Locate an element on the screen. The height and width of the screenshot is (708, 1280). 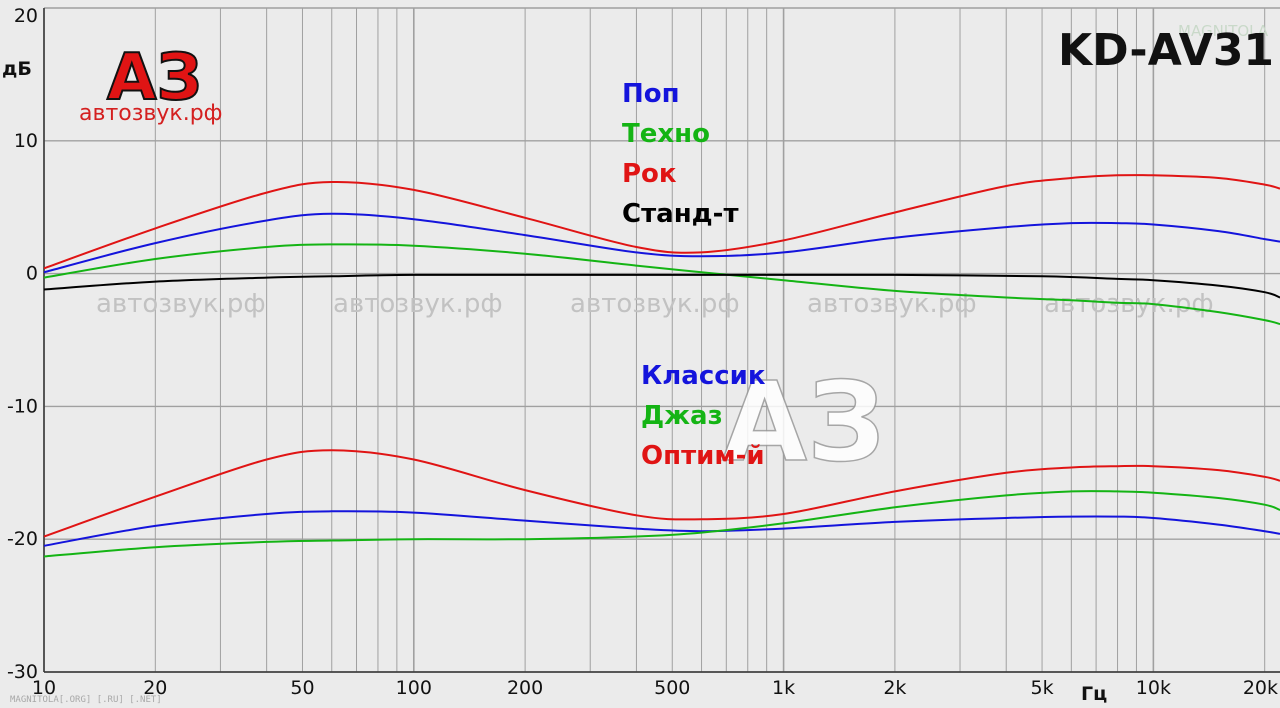
legend-item-techno: Техно is located at coordinates (666, 134).